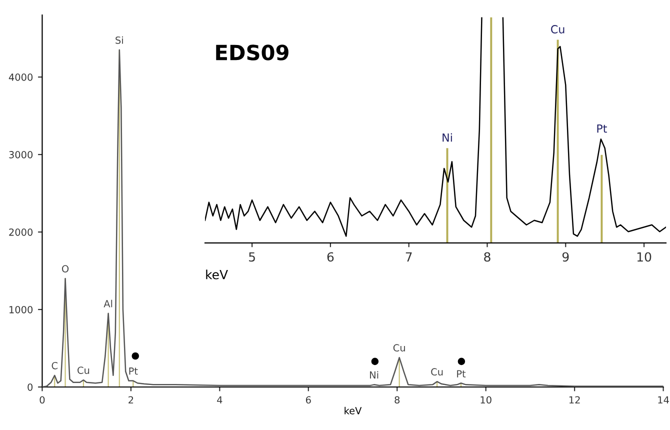  What do you see at coordinates (65, 268) in the screenshot?
I see `annotation: O` at bounding box center [65, 268].